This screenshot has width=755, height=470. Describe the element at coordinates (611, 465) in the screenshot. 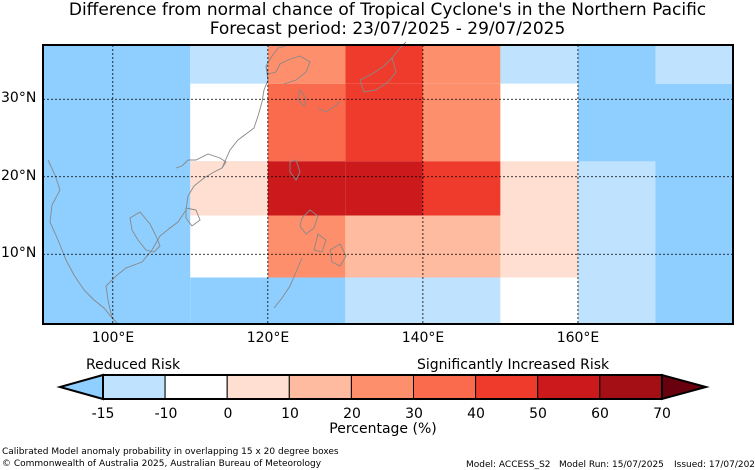

I see `footer-model-run: Model Run: 15/07/2025` at that location.